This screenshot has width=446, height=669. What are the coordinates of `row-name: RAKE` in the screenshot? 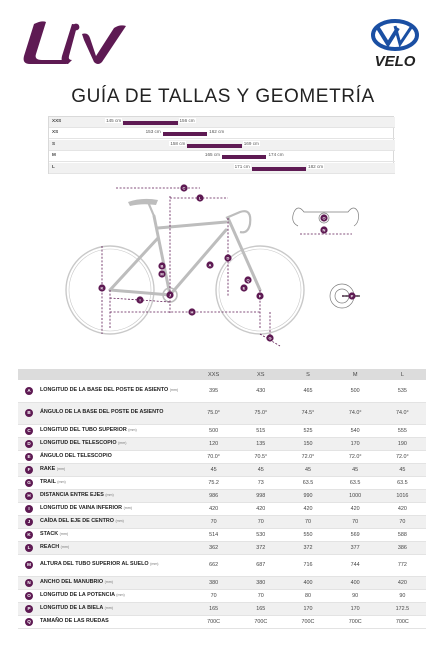 It's located at (48, 468).